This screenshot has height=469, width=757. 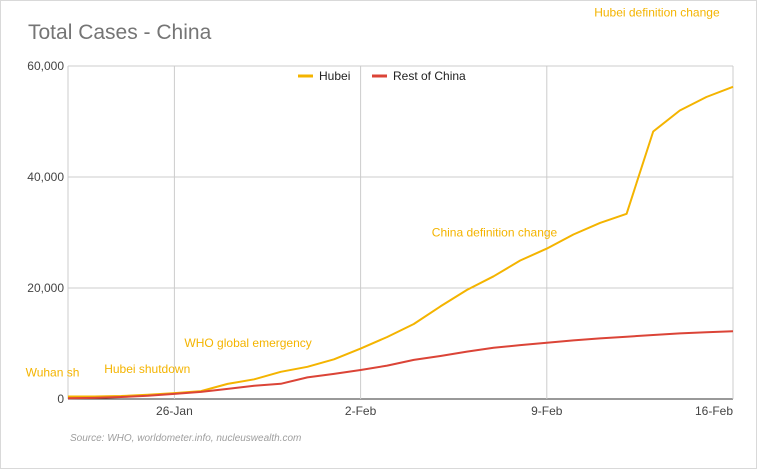 I want to click on y-tick-label: 0, so click(x=60, y=399).